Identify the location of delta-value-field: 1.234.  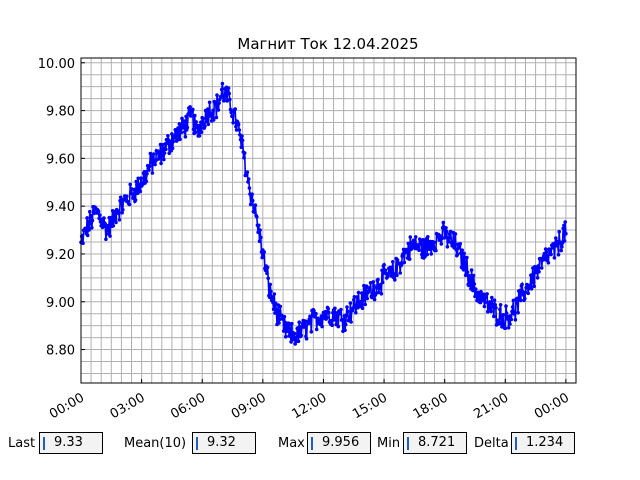
(543, 443).